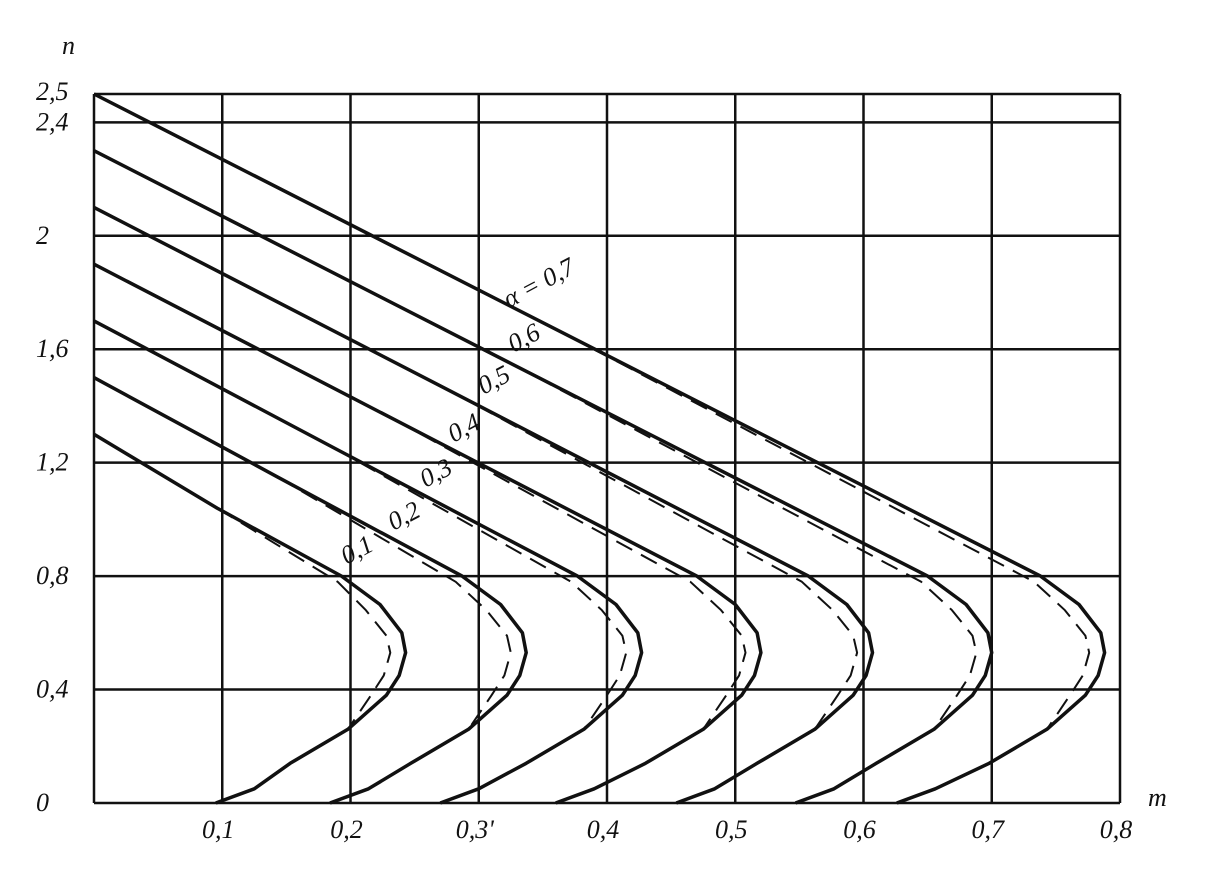 The width and height of the screenshot is (1208, 878). Describe the element at coordinates (357, 549) in the screenshot. I see `curve-label: 0,1` at that location.